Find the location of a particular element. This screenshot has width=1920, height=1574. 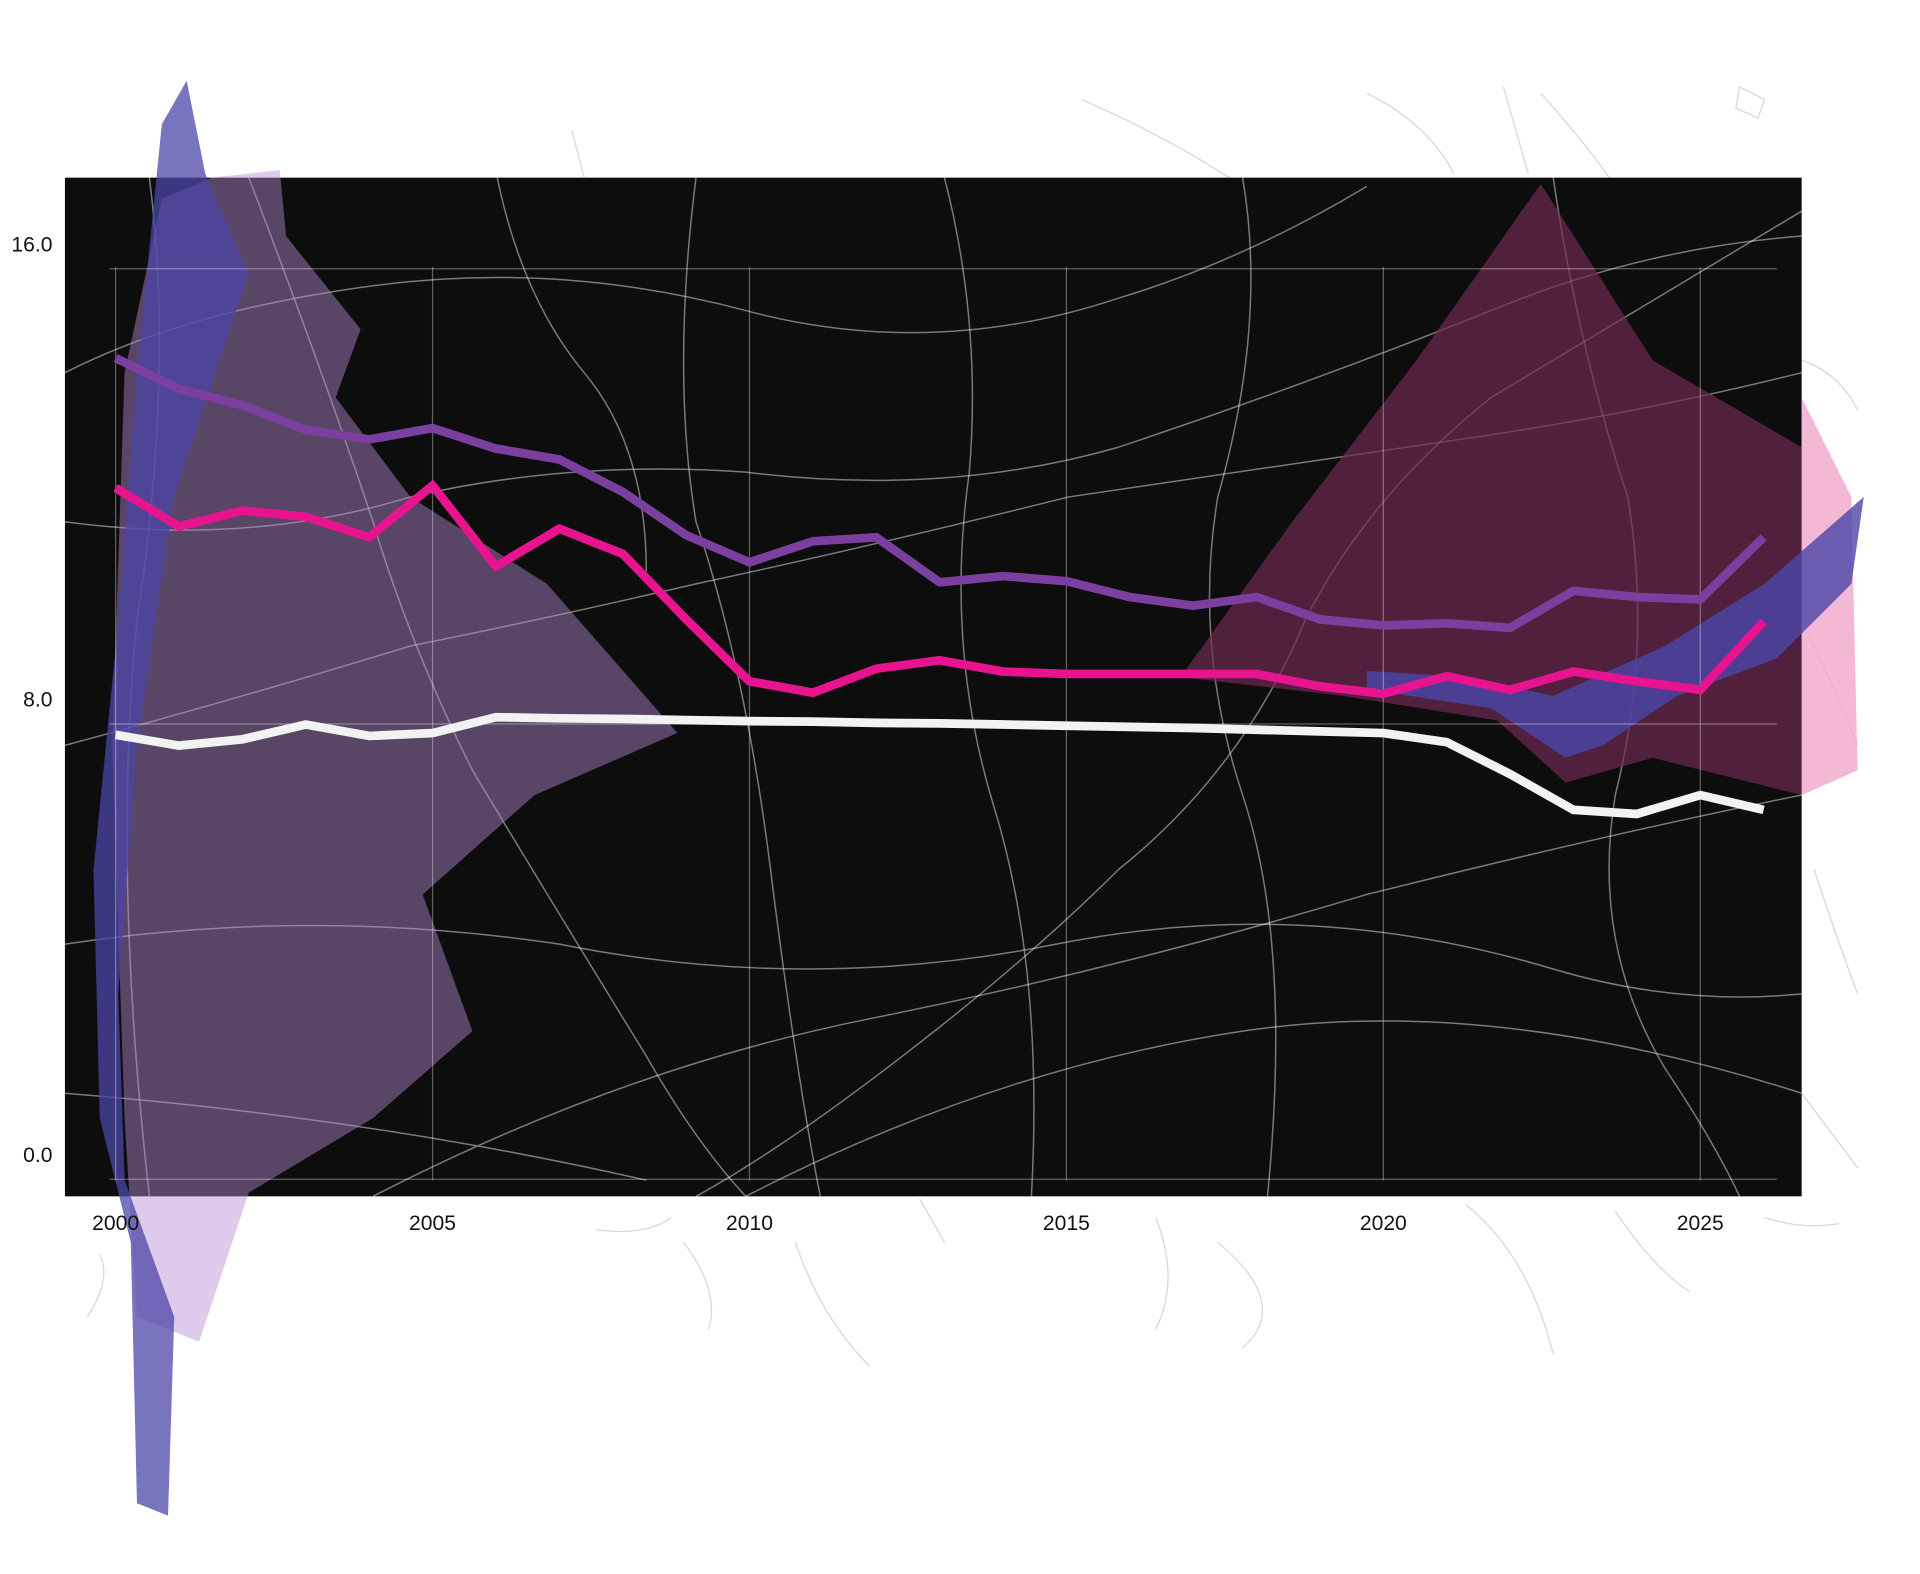

x-tick-label: 2020 is located at coordinates (1383, 1223).